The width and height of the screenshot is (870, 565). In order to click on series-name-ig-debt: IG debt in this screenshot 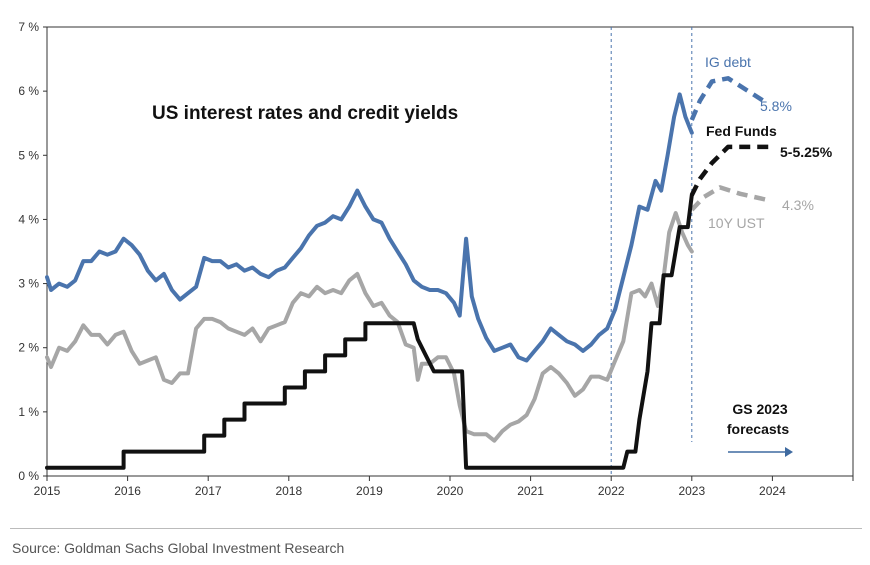, I will do `click(728, 62)`.